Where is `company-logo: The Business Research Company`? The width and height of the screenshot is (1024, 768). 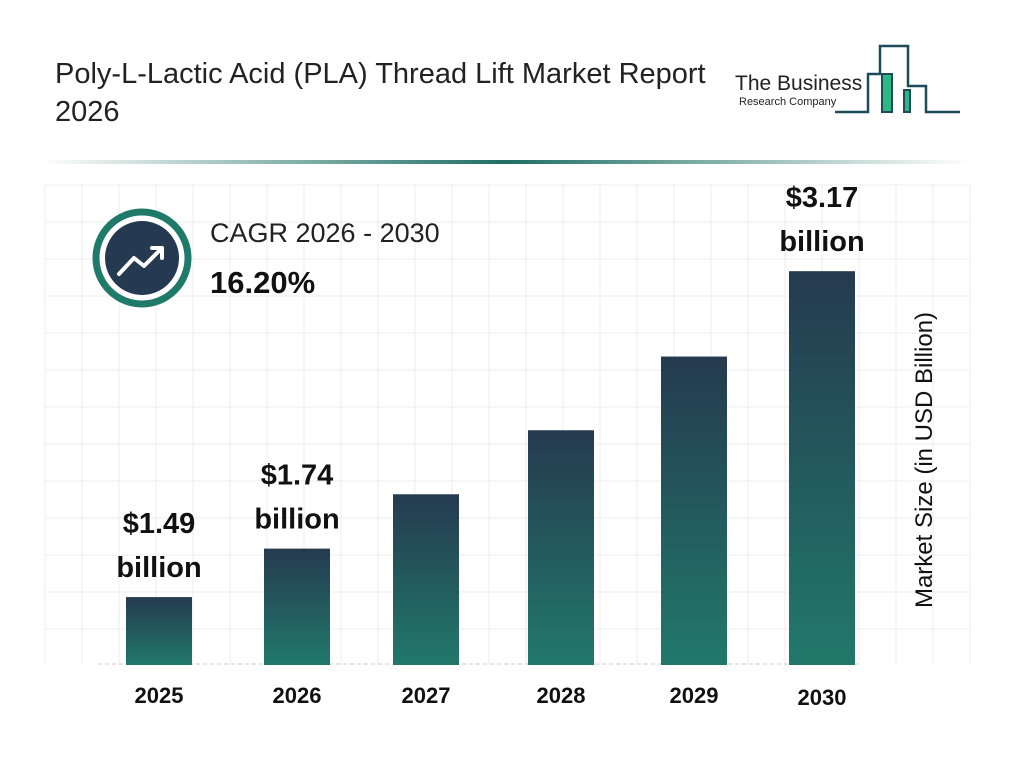 company-logo: The Business Research Company is located at coordinates (847, 80).